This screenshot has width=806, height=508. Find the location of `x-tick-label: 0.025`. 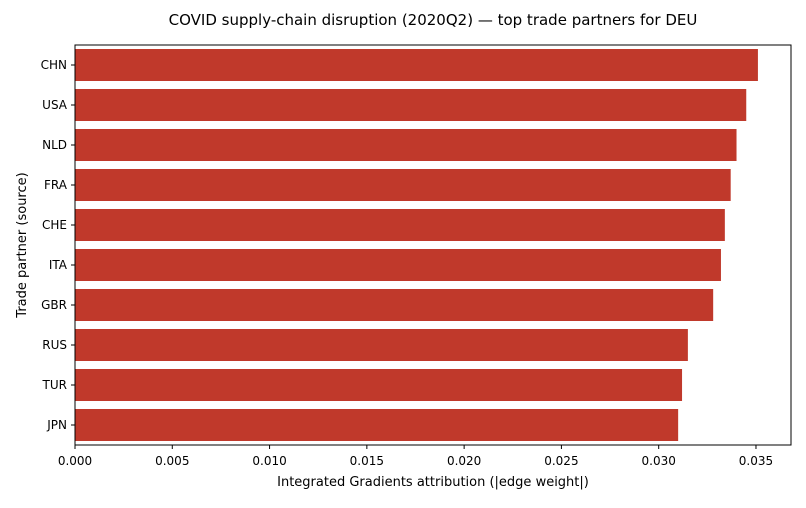

x-tick-label: 0.025 is located at coordinates (561, 461).